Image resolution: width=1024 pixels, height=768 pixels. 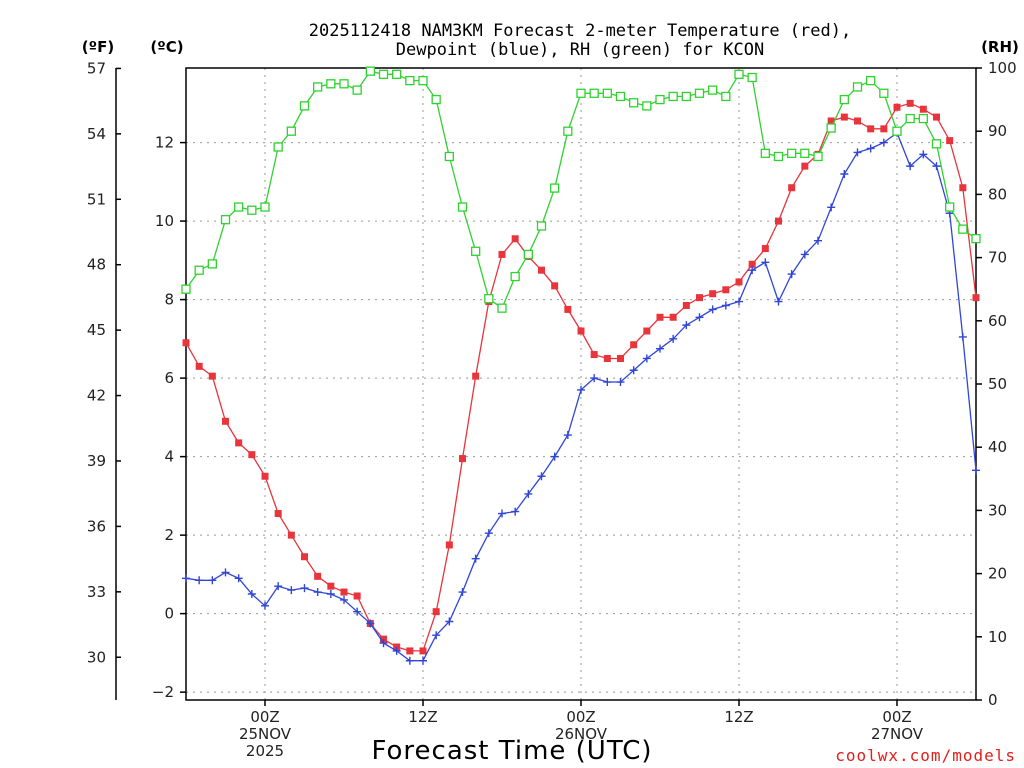 I want to click on celsius-tick-label: 12, so click(x=164, y=143).